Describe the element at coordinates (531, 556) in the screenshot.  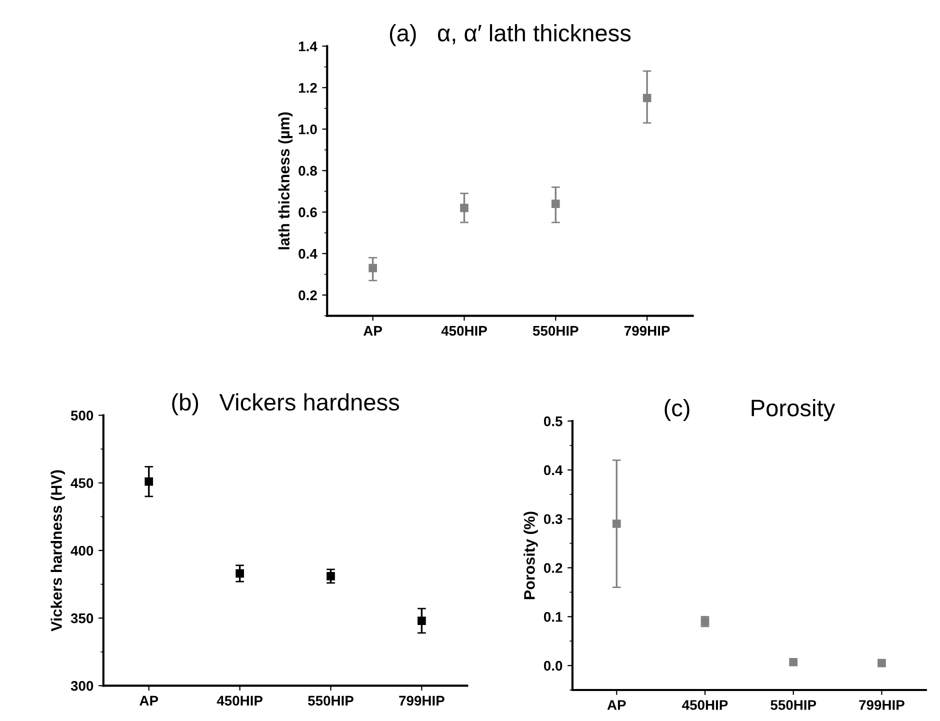
I see `y-axis-title: Porosity (%)` at that location.